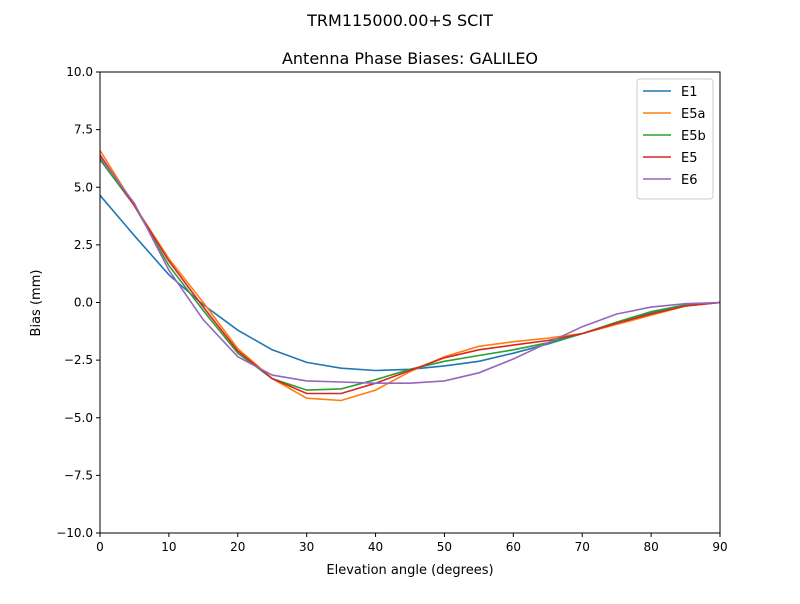 Image resolution: width=800 pixels, height=604 pixels. I want to click on legend-box, so click(675, 139).